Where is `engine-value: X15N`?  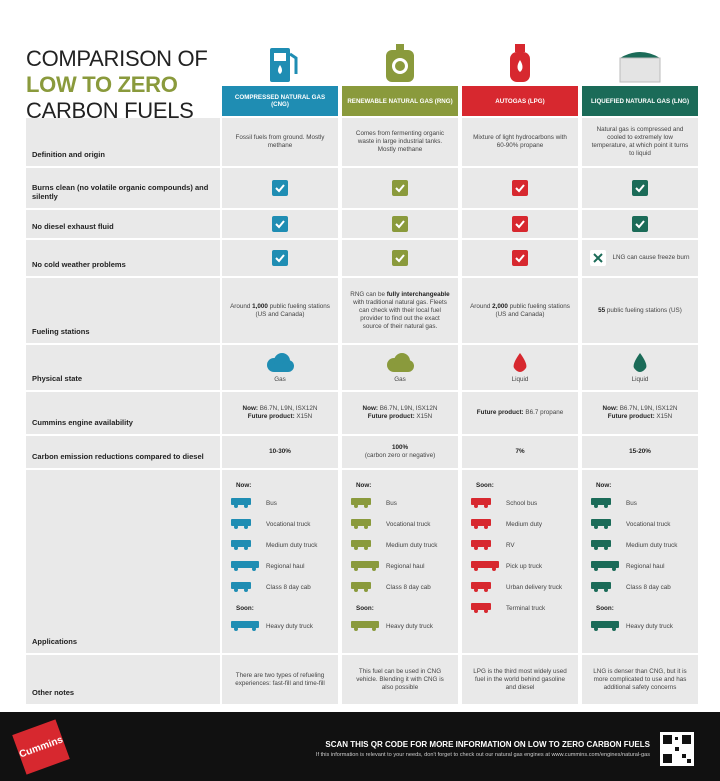
engine-value: X15N is located at coordinates (424, 416).